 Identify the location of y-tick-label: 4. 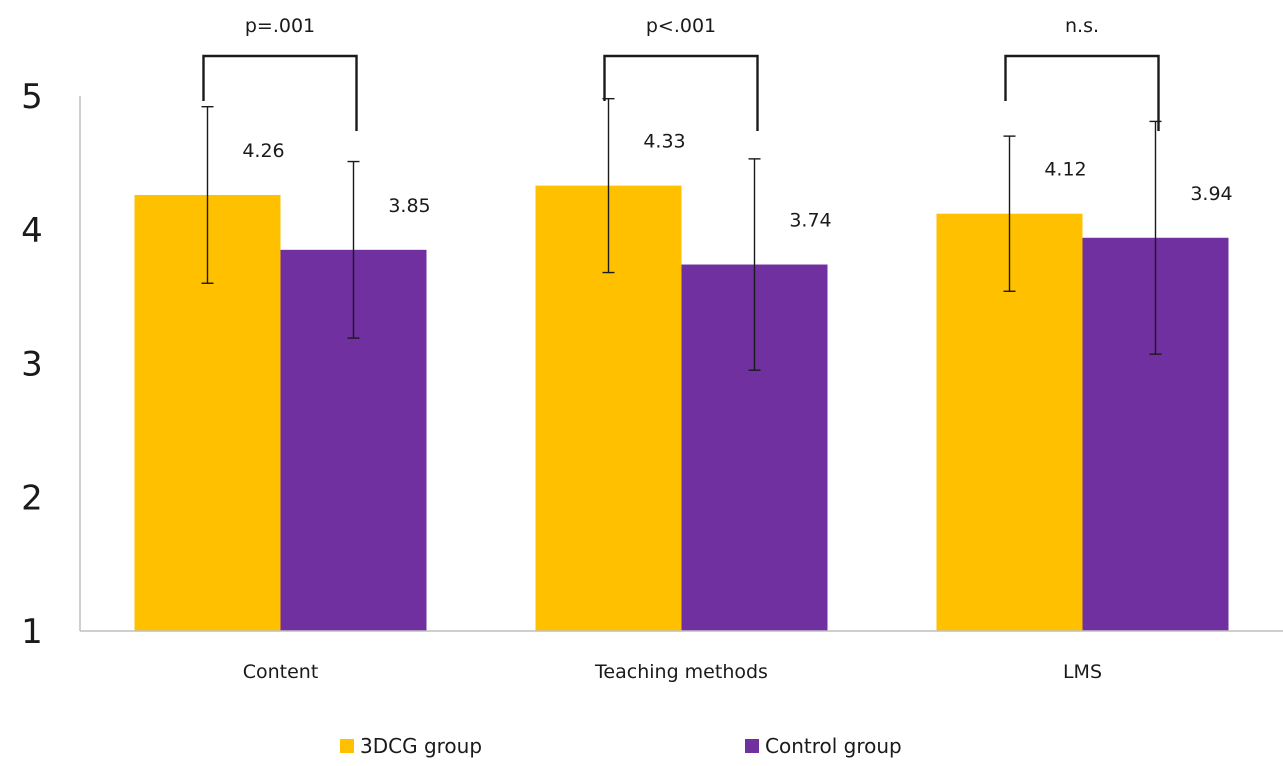
(32, 231).